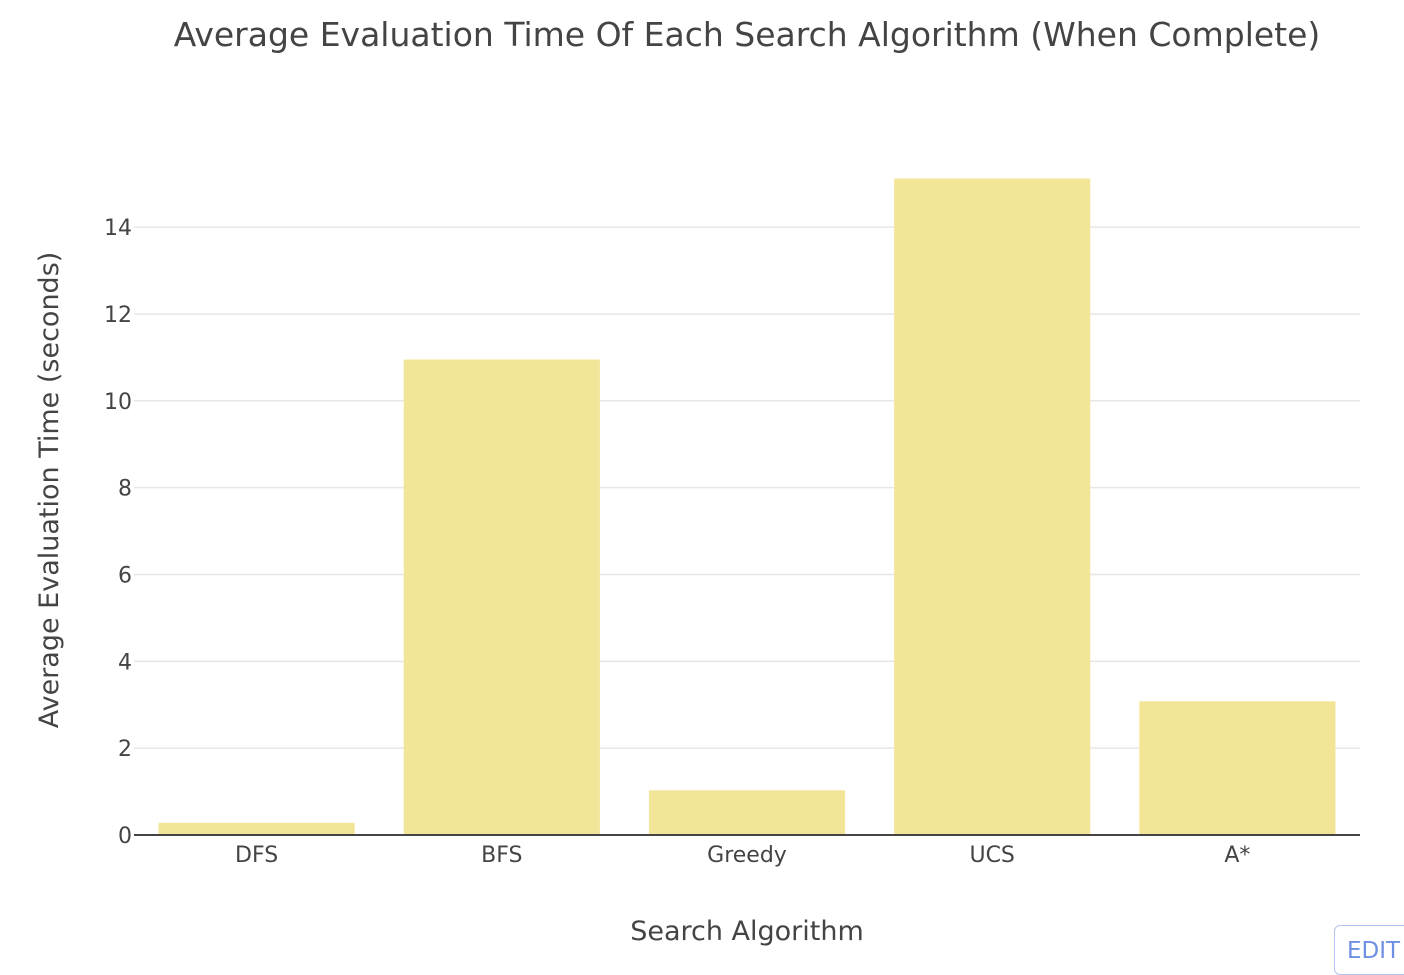 Image resolution: width=1404 pixels, height=975 pixels. What do you see at coordinates (747, 931) in the screenshot?
I see `x-axis-title: Search Algorithm` at bounding box center [747, 931].